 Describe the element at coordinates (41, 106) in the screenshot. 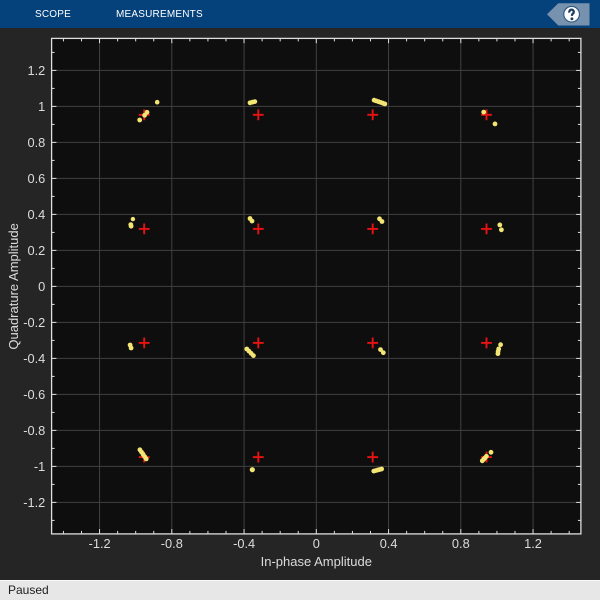

I see `svg-text: 1` at that location.